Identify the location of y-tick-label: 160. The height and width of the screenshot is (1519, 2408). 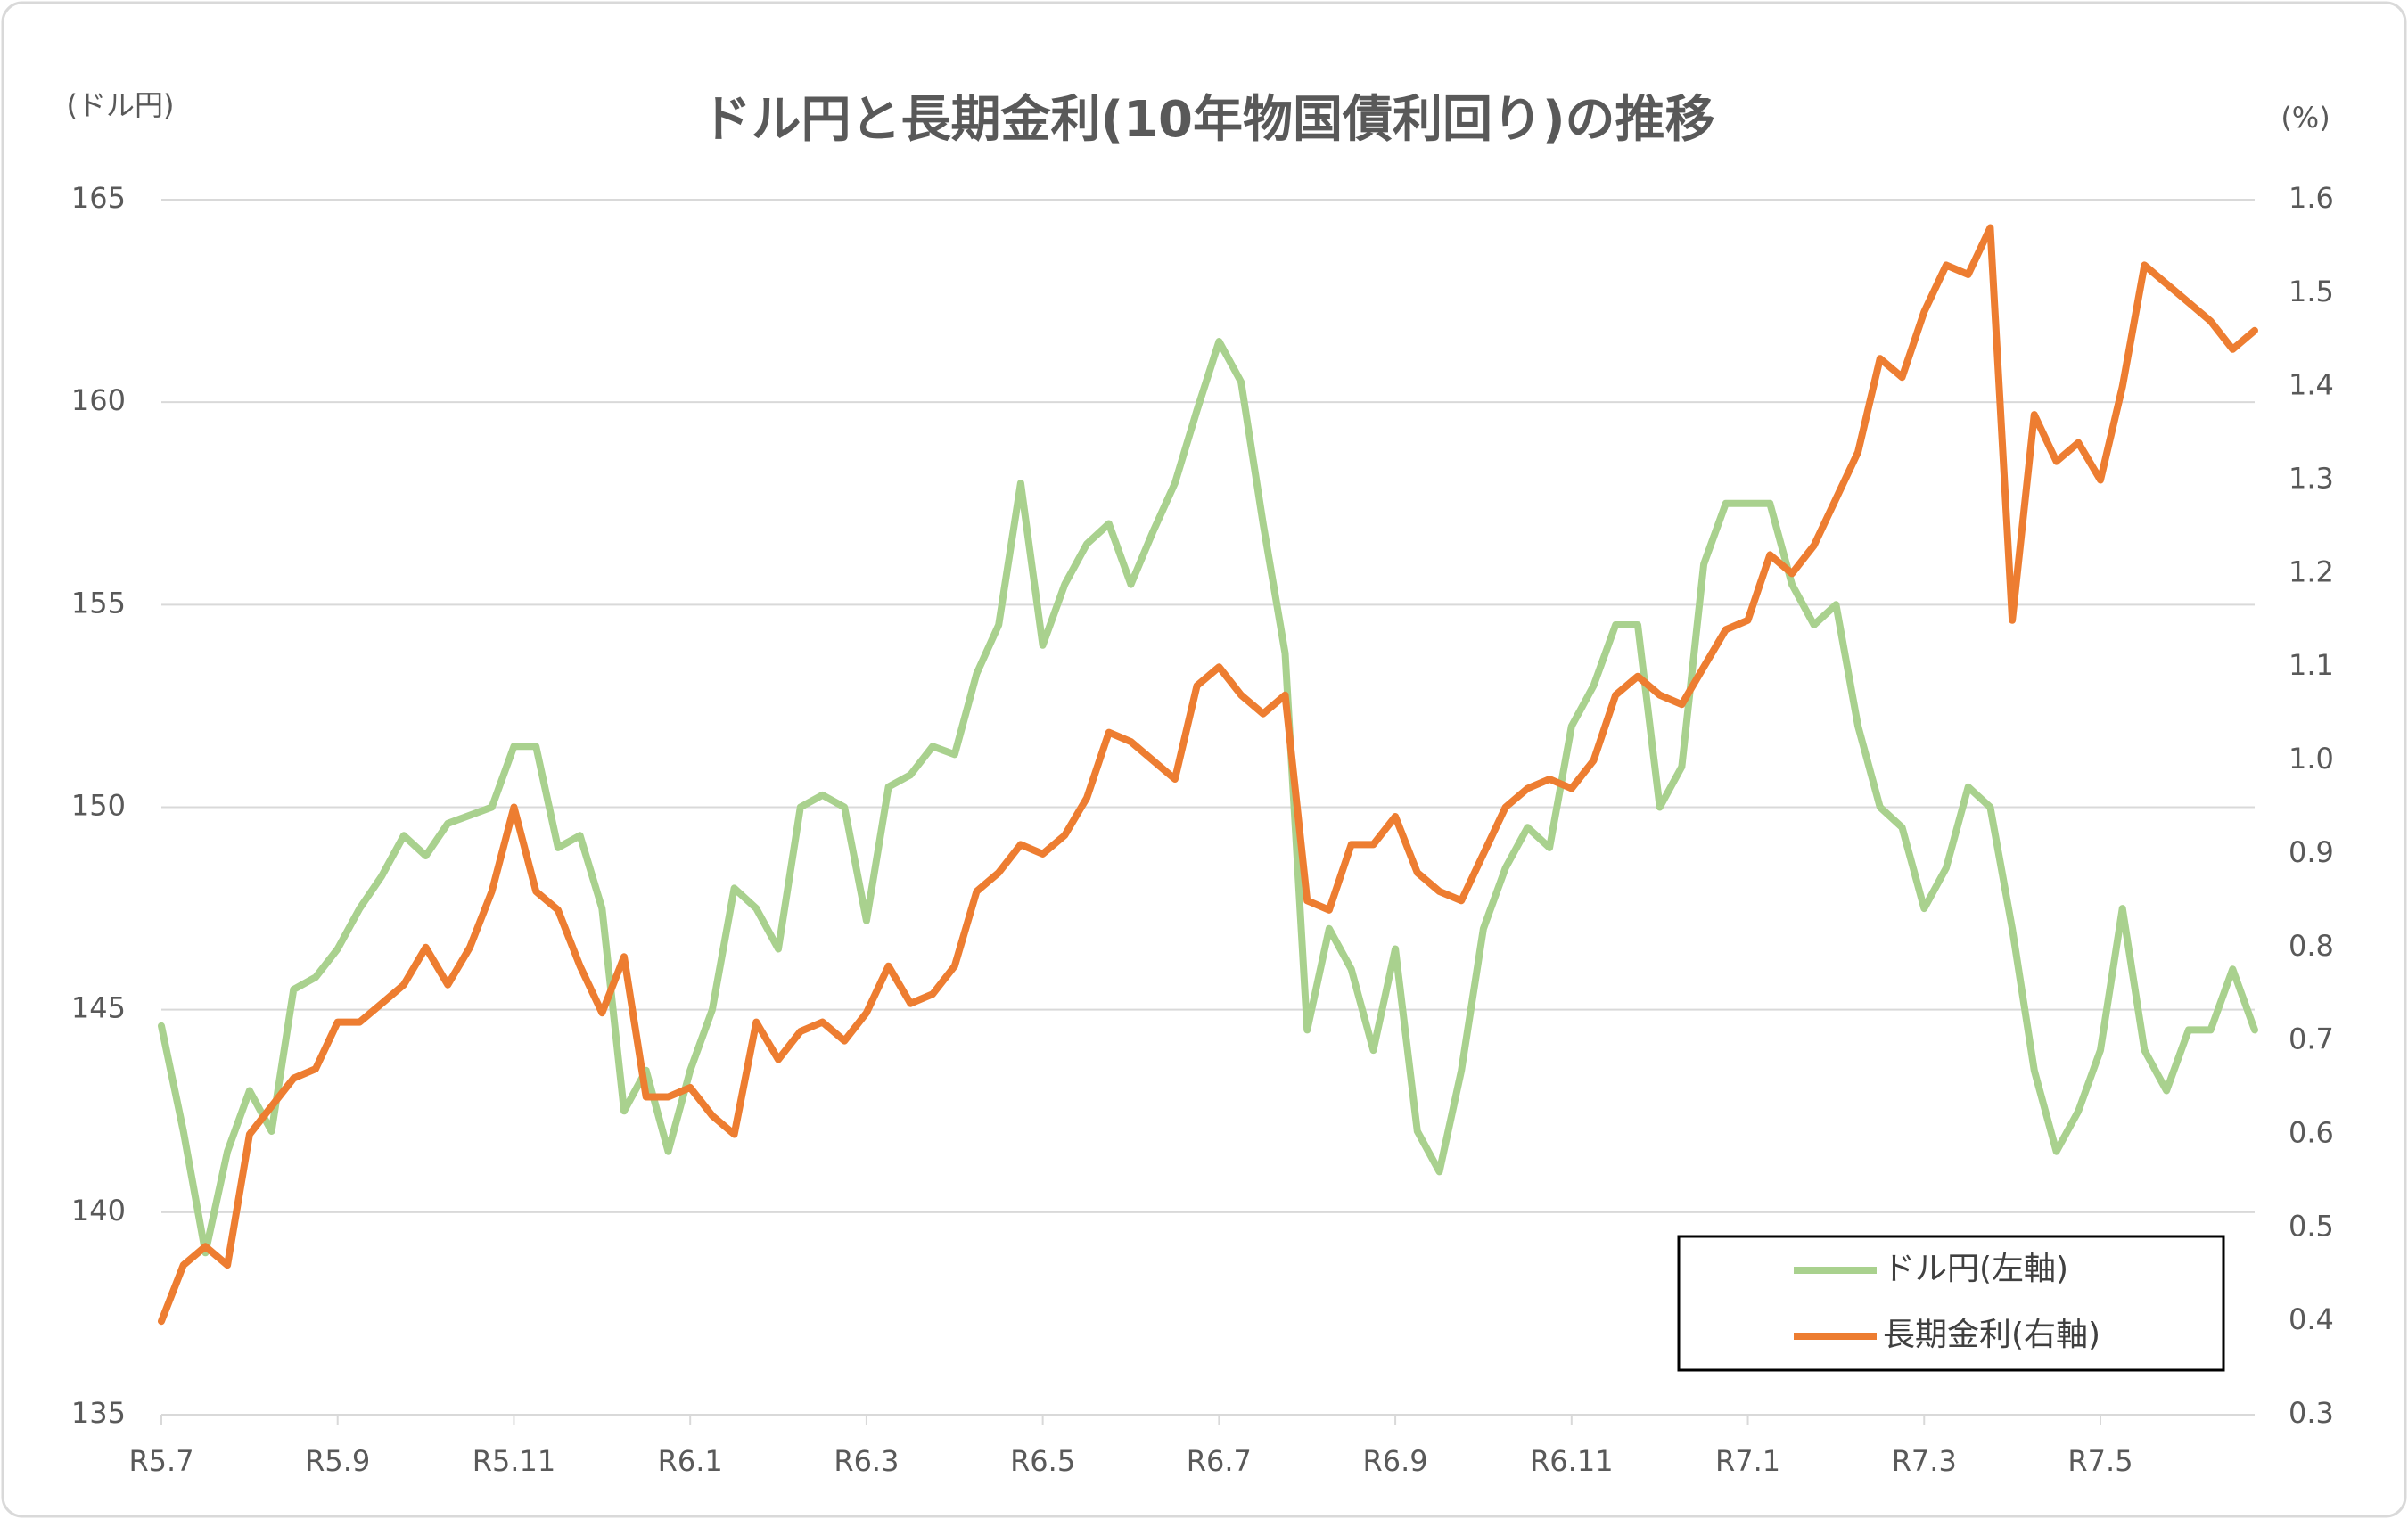
(99, 400).